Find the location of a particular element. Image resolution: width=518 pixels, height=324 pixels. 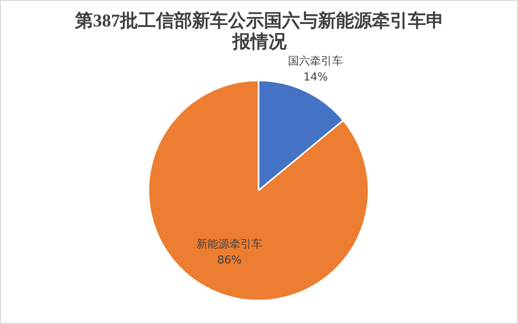

slice-label: 新能源牵引车 is located at coordinates (229, 244).